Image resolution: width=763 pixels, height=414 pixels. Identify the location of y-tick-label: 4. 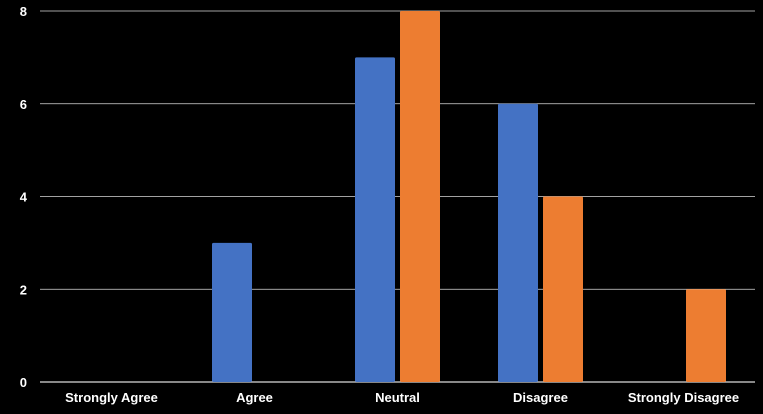
(24, 197).